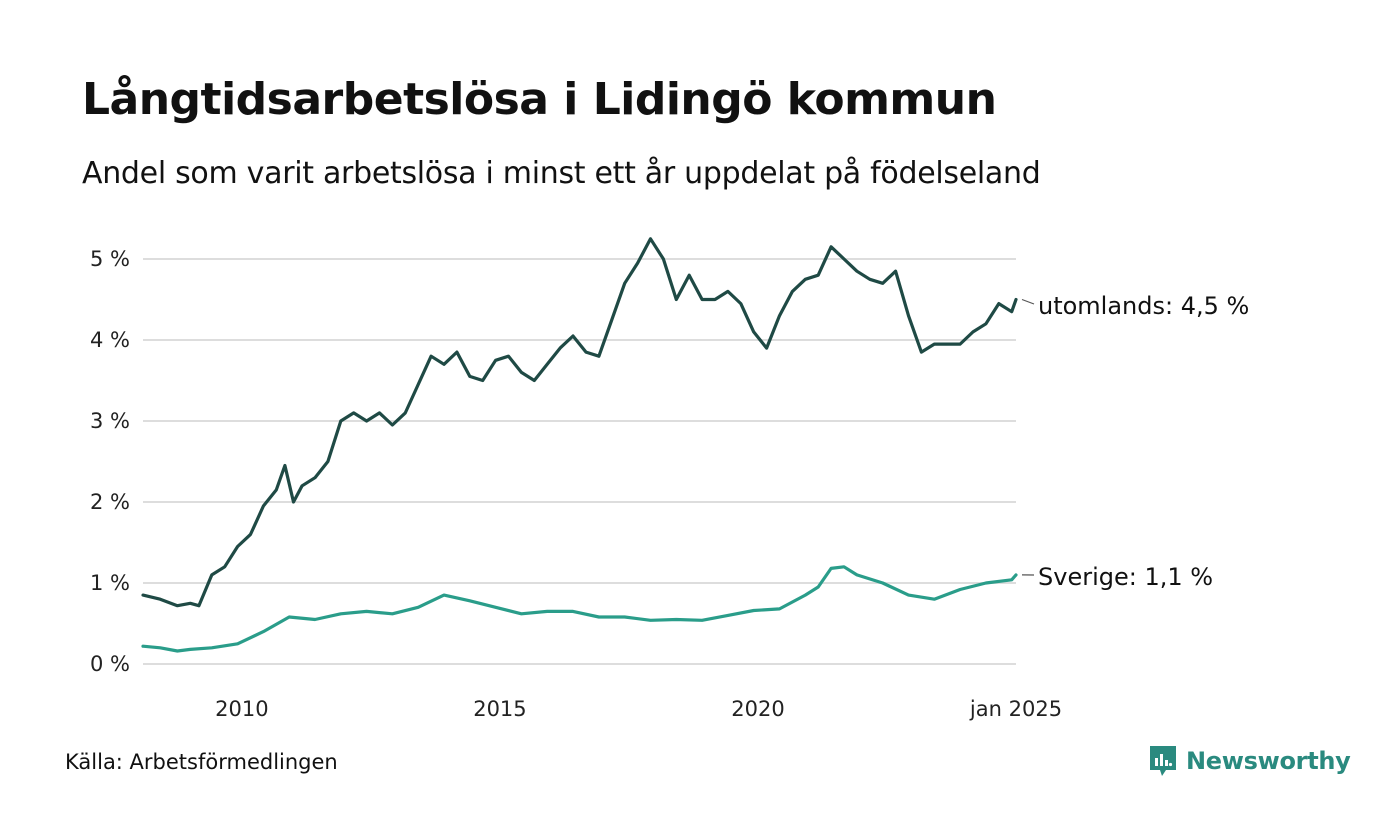  Describe the element at coordinates (1143, 306) in the screenshot. I see `series-end-label: utomlands: 4,5 %` at that location.